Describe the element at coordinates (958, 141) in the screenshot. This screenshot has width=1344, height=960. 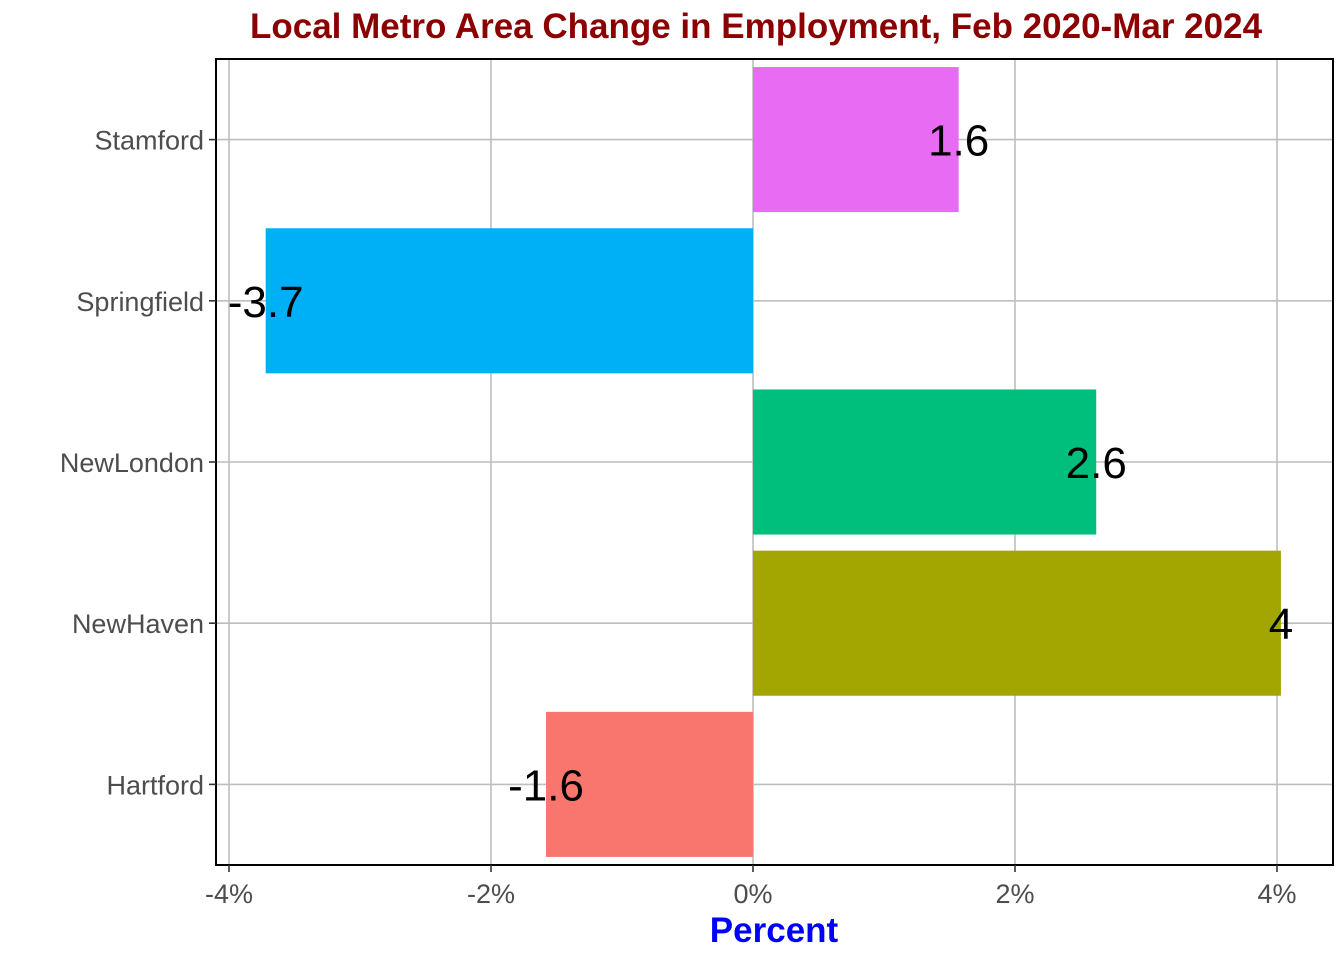
I see `data-label: 1.6` at that location.